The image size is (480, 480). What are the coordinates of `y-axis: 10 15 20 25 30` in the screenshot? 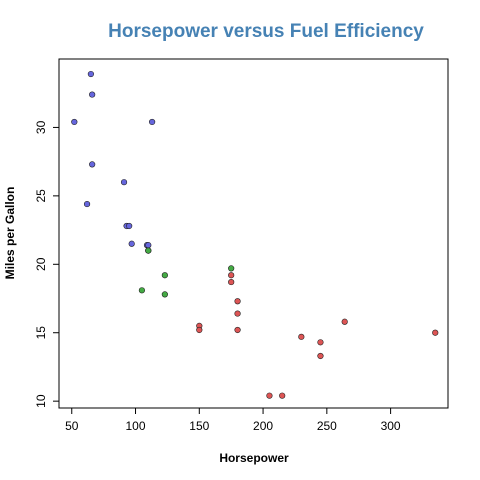 It's located at (46, 264).